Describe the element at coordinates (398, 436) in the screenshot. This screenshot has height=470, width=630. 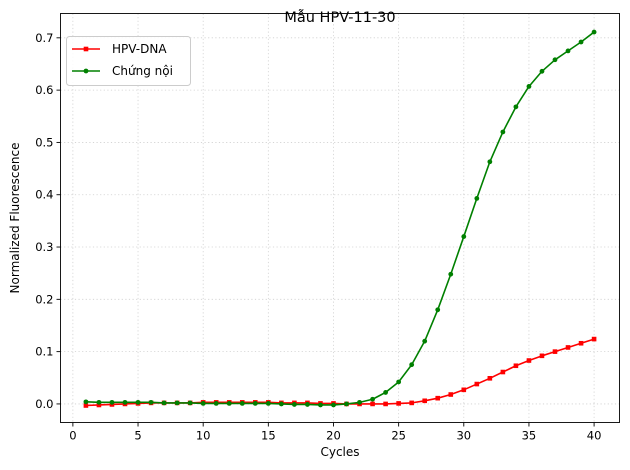
I see `x-tick-label: 25` at that location.